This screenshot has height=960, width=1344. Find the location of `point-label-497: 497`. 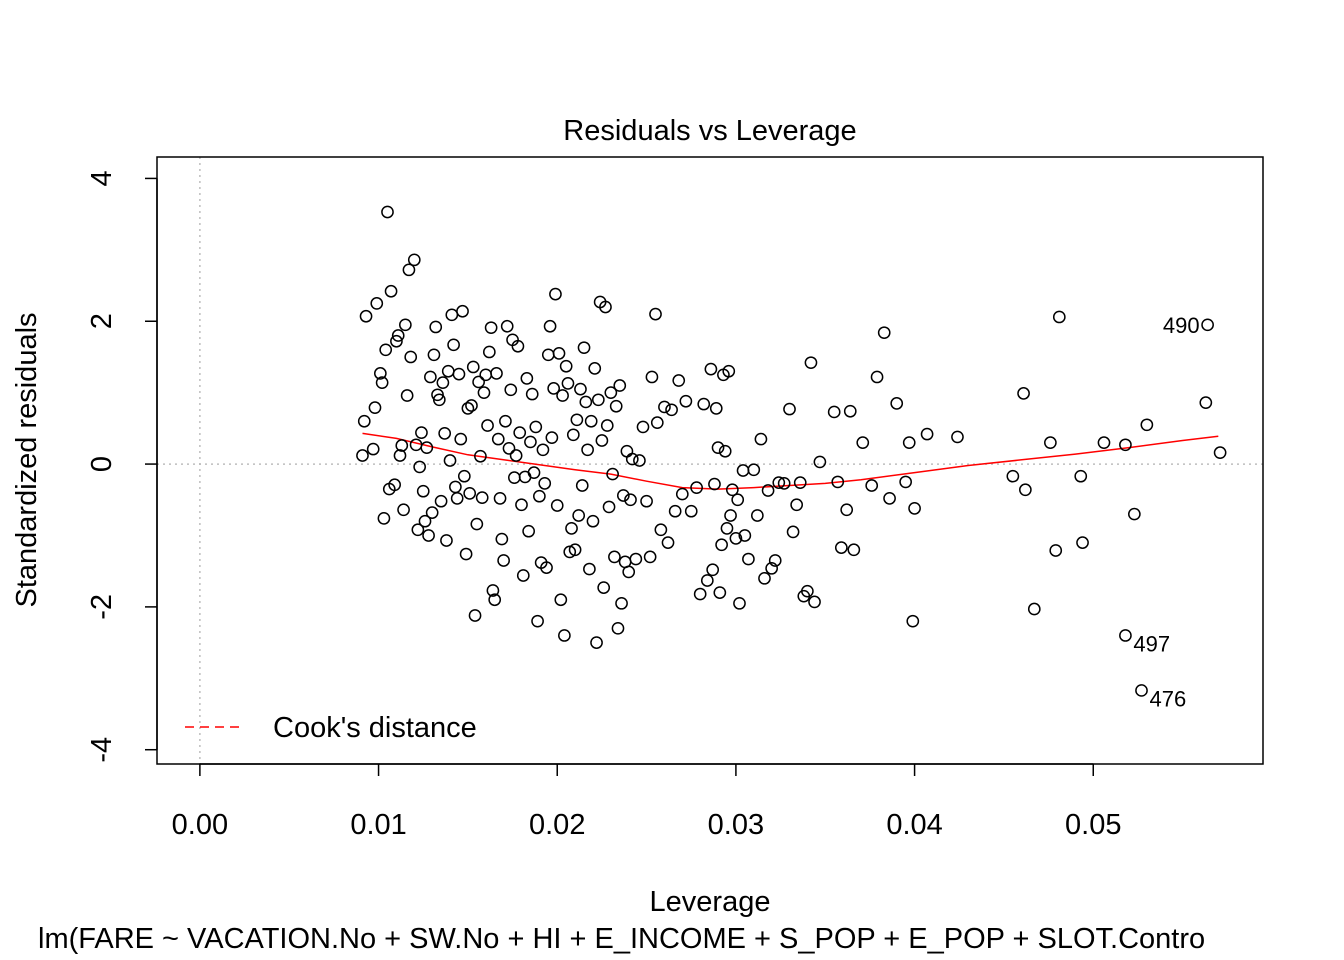

point-label-497: 497 is located at coordinates (1151, 643).